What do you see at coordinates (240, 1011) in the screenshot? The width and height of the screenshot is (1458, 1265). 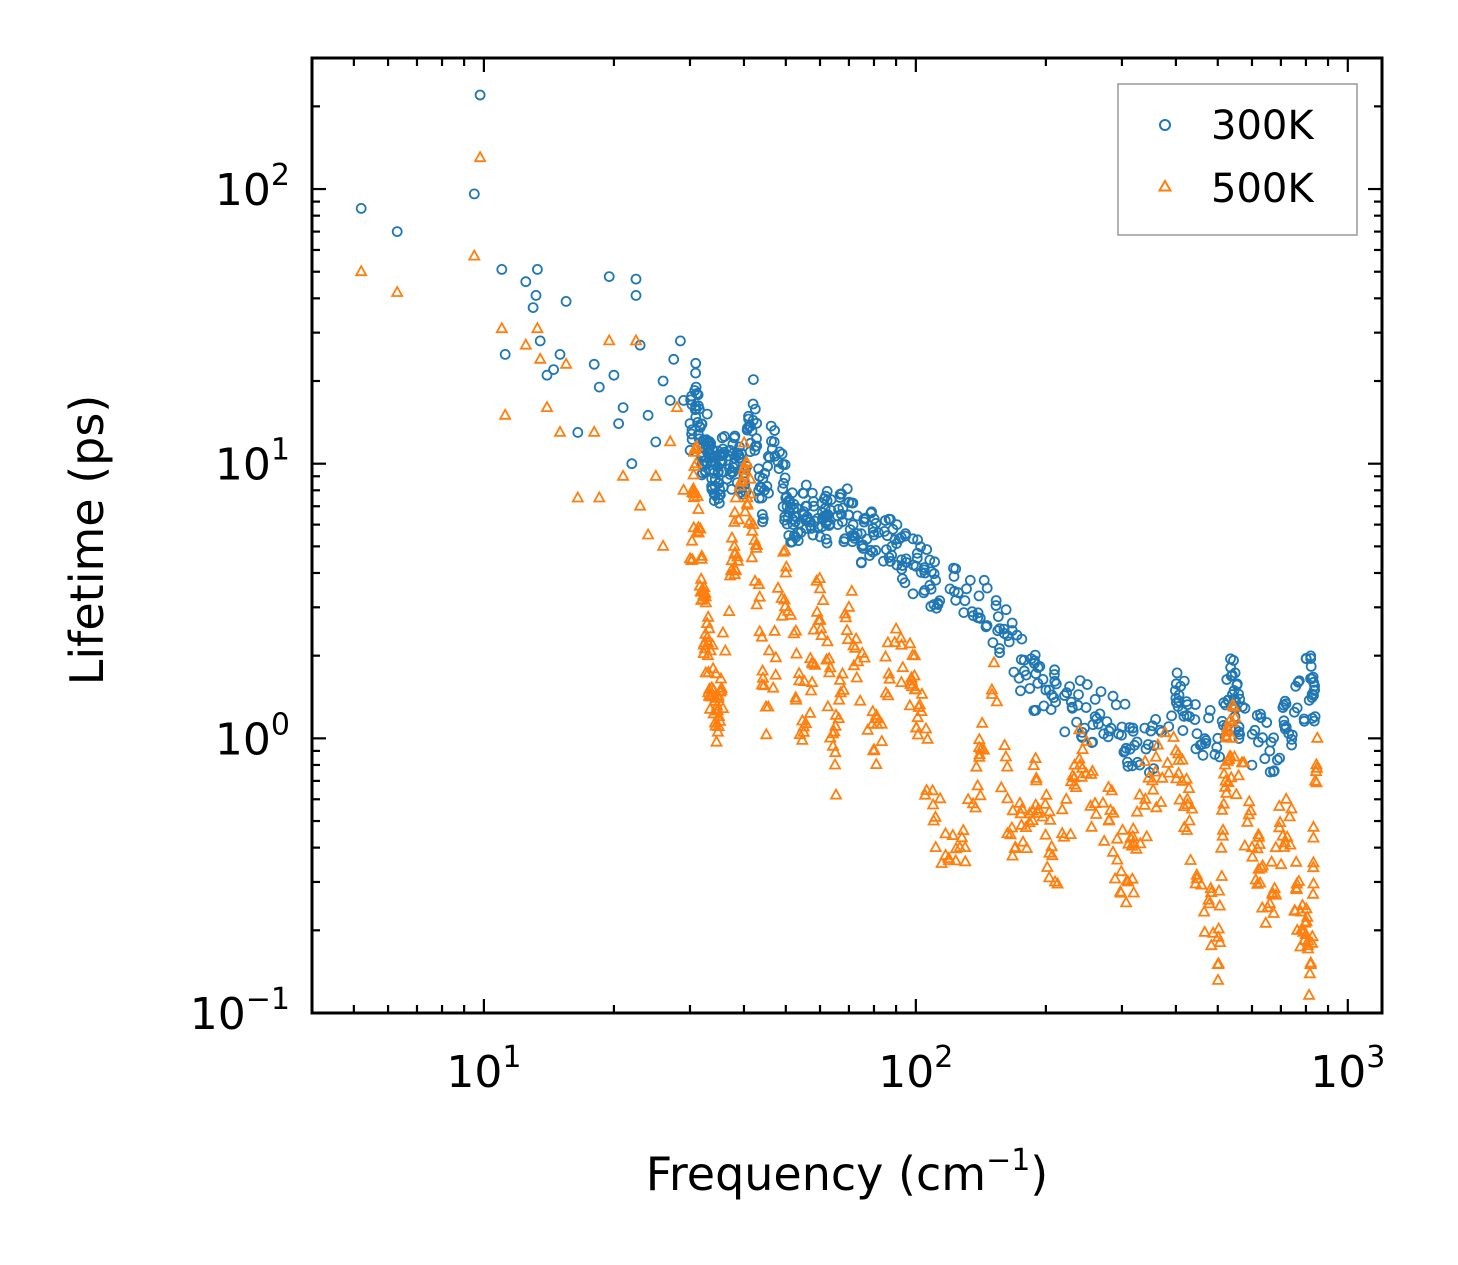 I see `y-tick-label: 10−1` at bounding box center [240, 1011].